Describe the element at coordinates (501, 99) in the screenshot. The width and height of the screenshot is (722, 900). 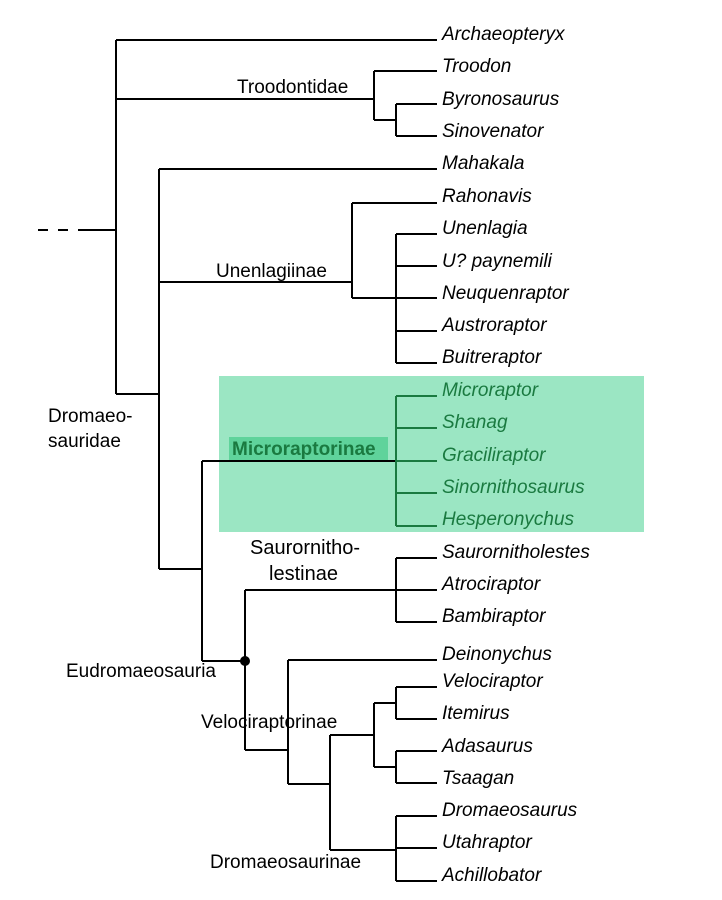
I see `taxon-byronosaurus: Byronosaurus` at that location.